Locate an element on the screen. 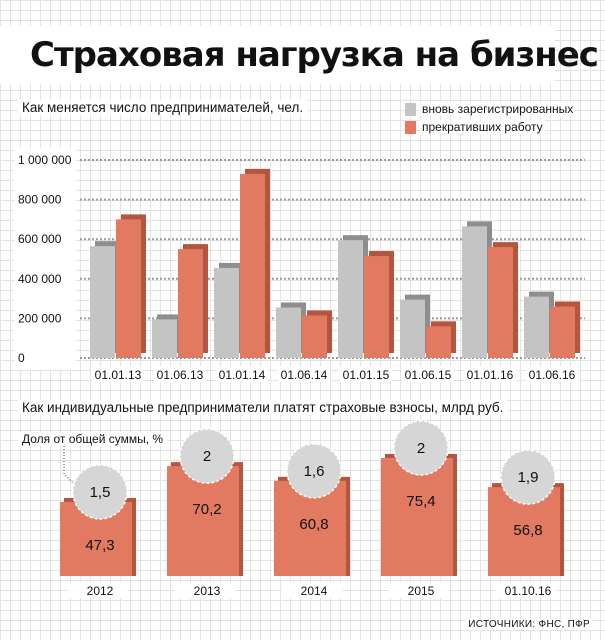 The image size is (605, 640). share-label: 1,6 is located at coordinates (314, 471).